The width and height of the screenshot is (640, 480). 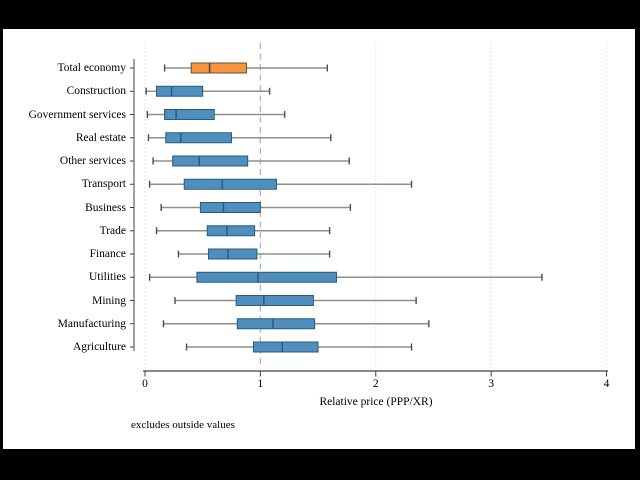 I want to click on box-other-services, so click(x=210, y=161).